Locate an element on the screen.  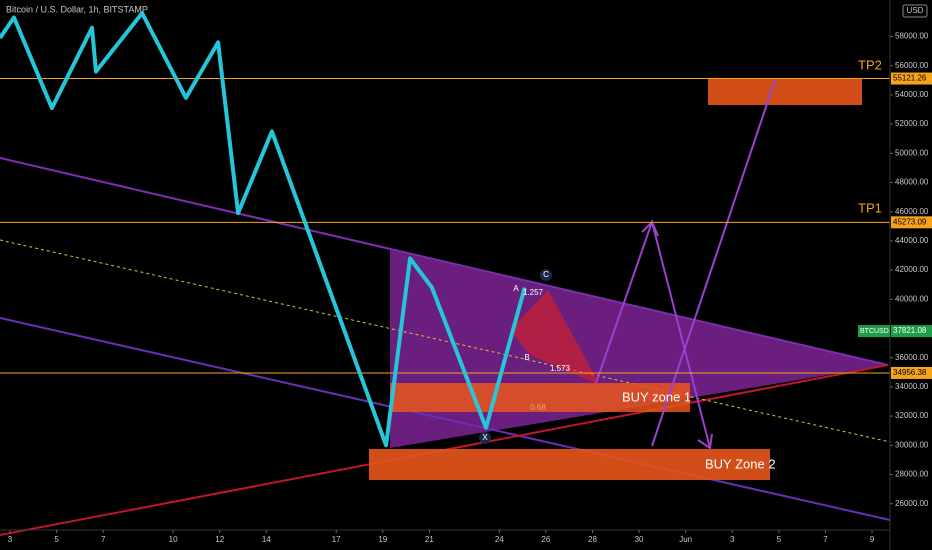
point-label: A is located at coordinates (516, 288).